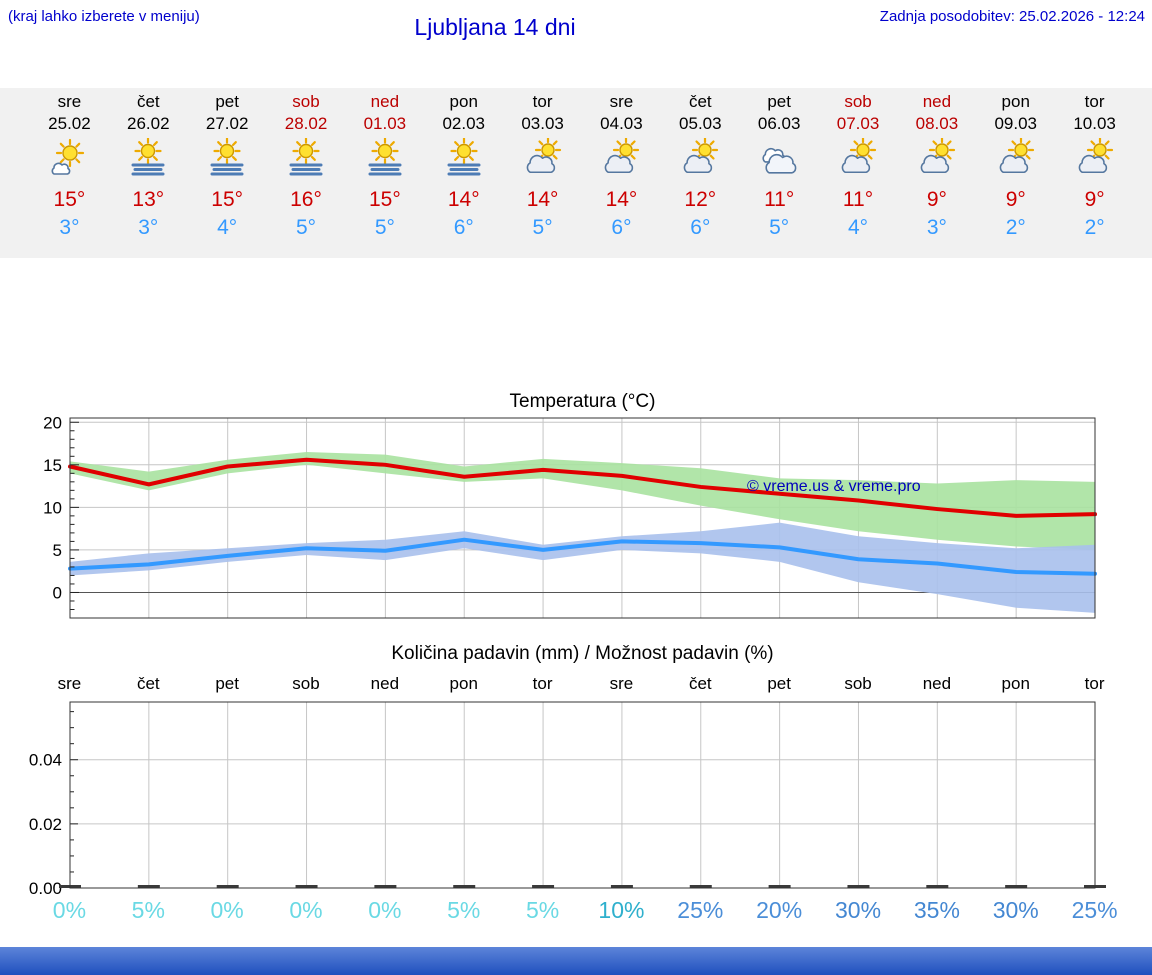 Image resolution: width=1152 pixels, height=975 pixels. I want to click on day-column: ned 01.03 15° 5°, so click(384, 165).